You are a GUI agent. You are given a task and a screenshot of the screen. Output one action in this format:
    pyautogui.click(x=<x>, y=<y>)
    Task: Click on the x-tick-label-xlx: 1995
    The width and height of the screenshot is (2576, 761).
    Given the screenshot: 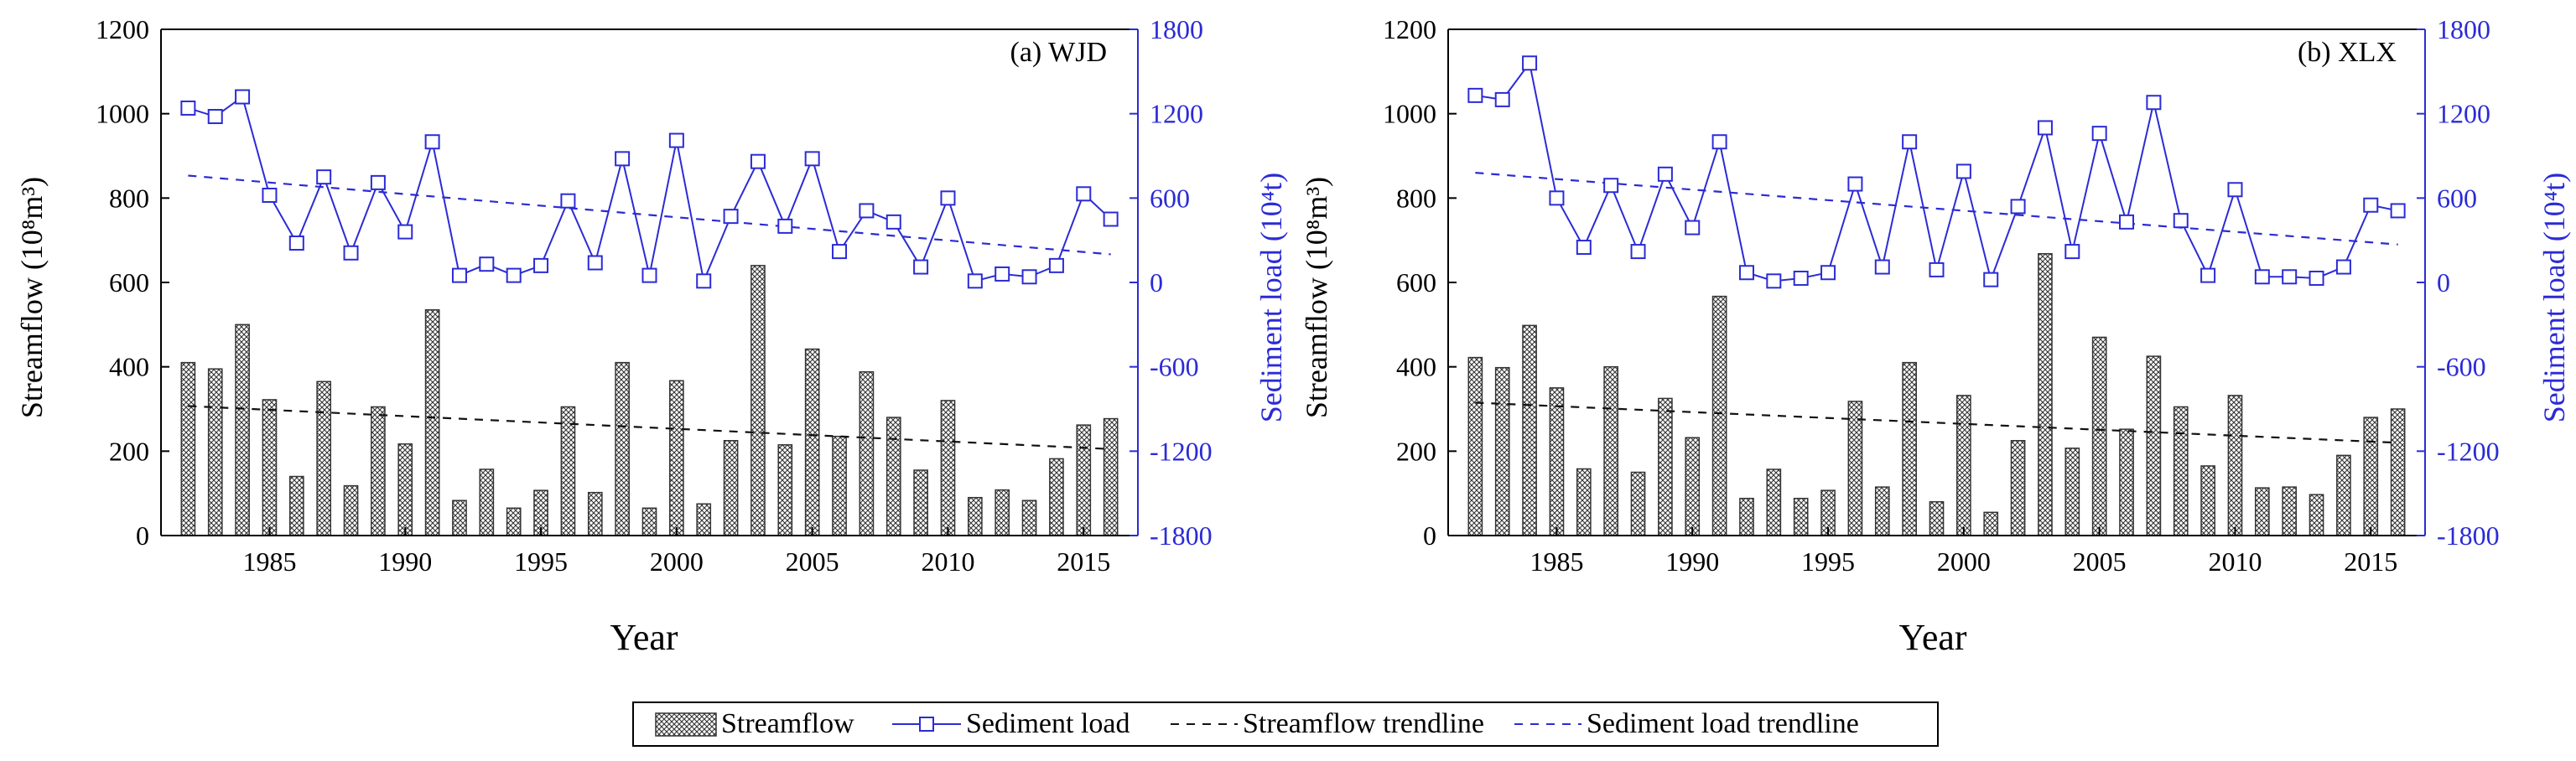 What is the action you would take?
    pyautogui.click(x=1828, y=561)
    